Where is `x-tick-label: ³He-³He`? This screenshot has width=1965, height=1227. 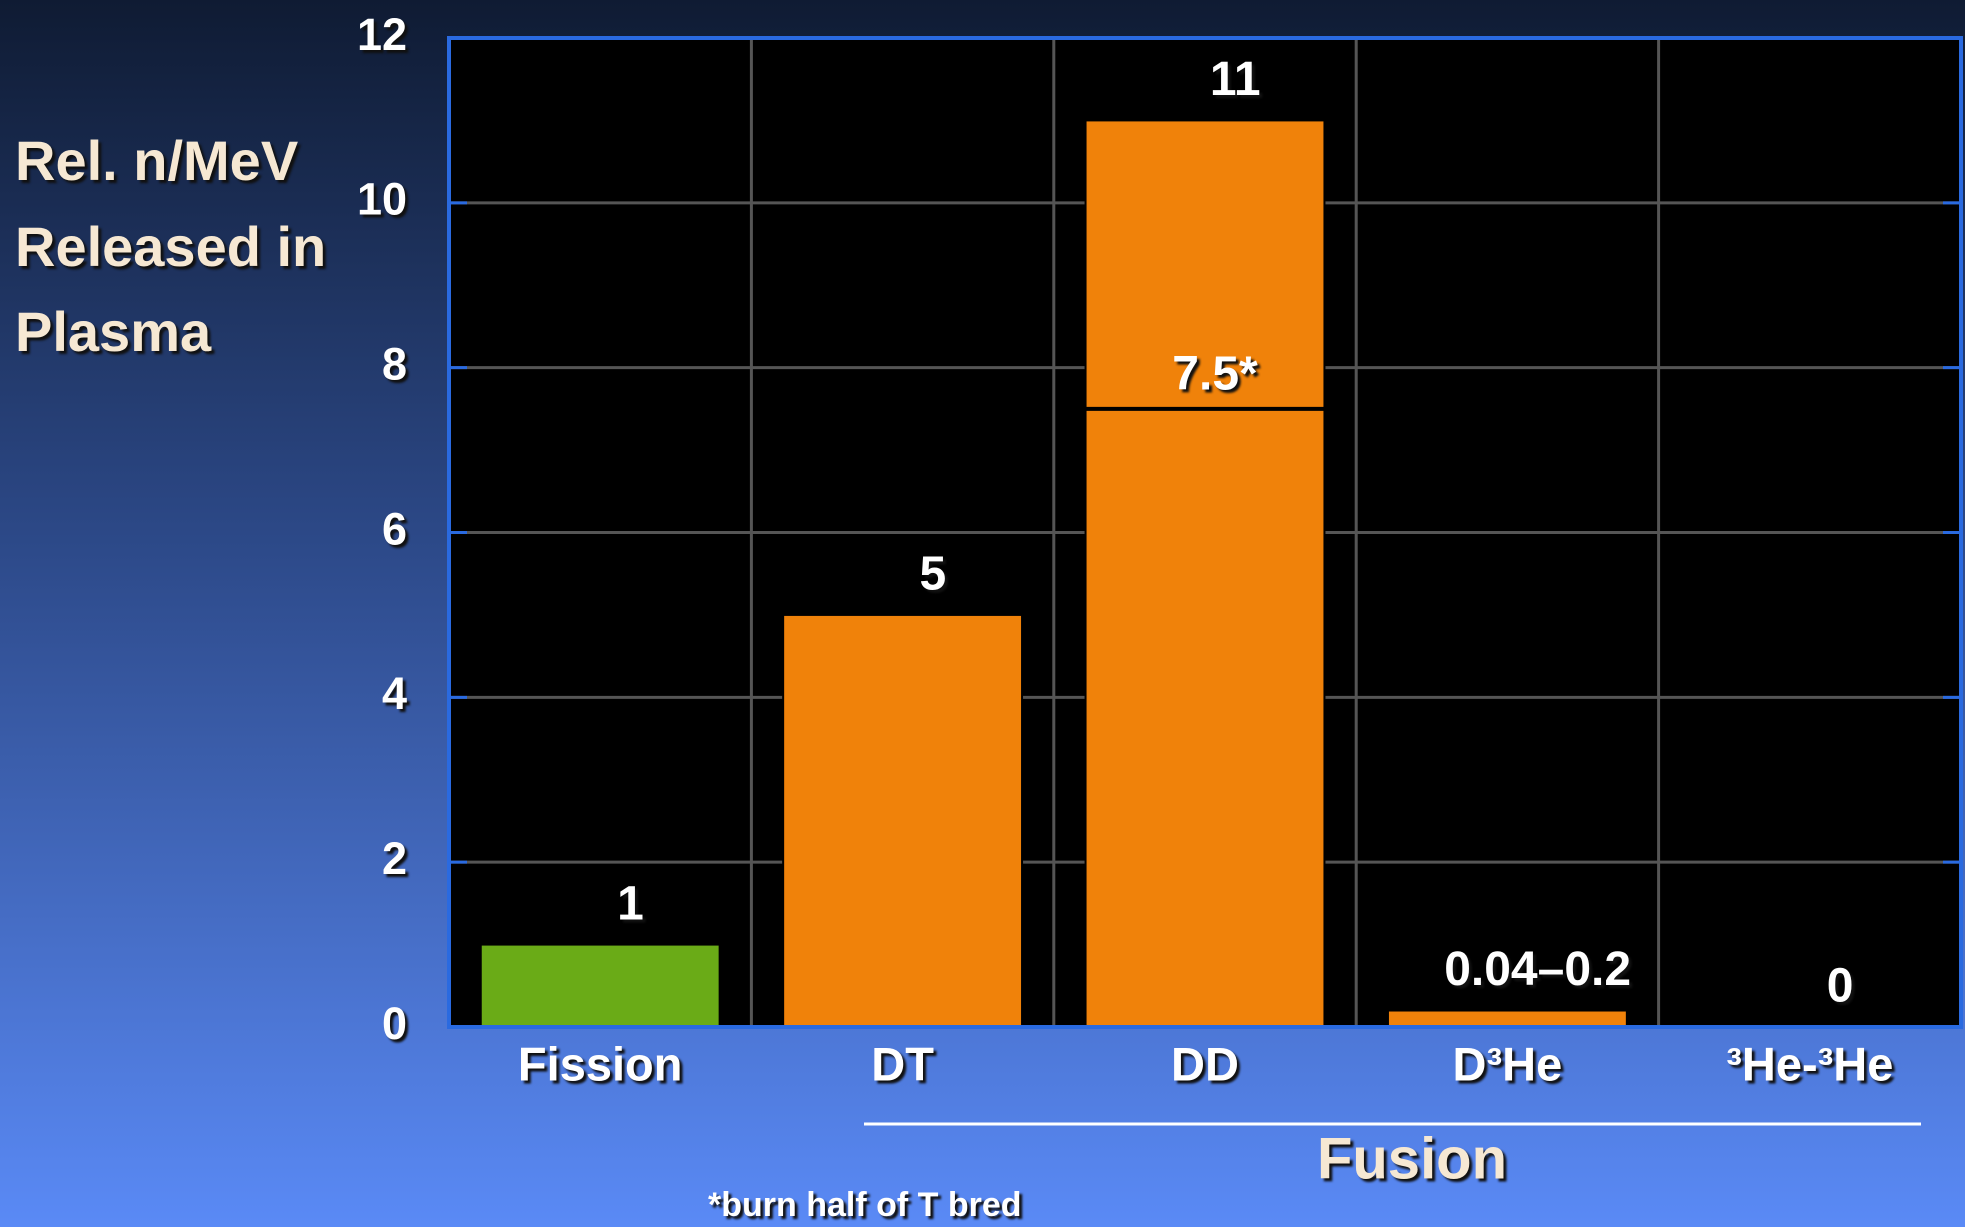 x-tick-label: ³He-³He is located at coordinates (1809, 1063).